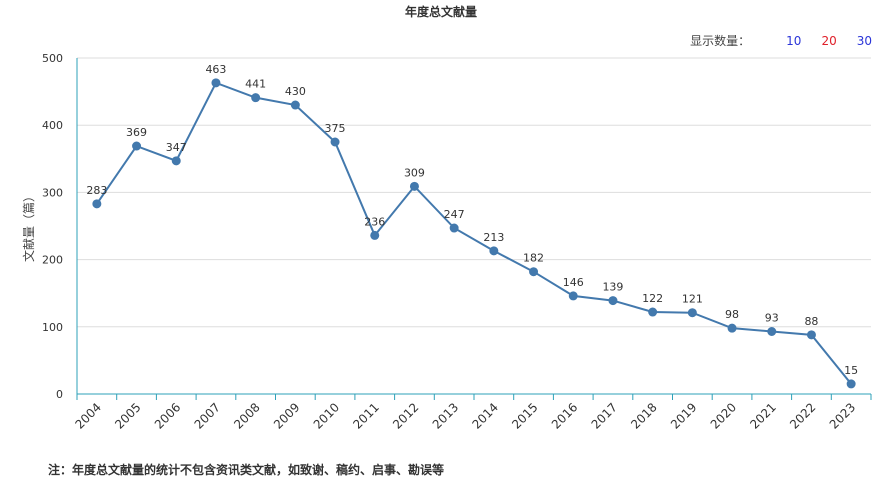  What do you see at coordinates (762, 415) in the screenshot?
I see `x-tick-label: 2021` at bounding box center [762, 415].